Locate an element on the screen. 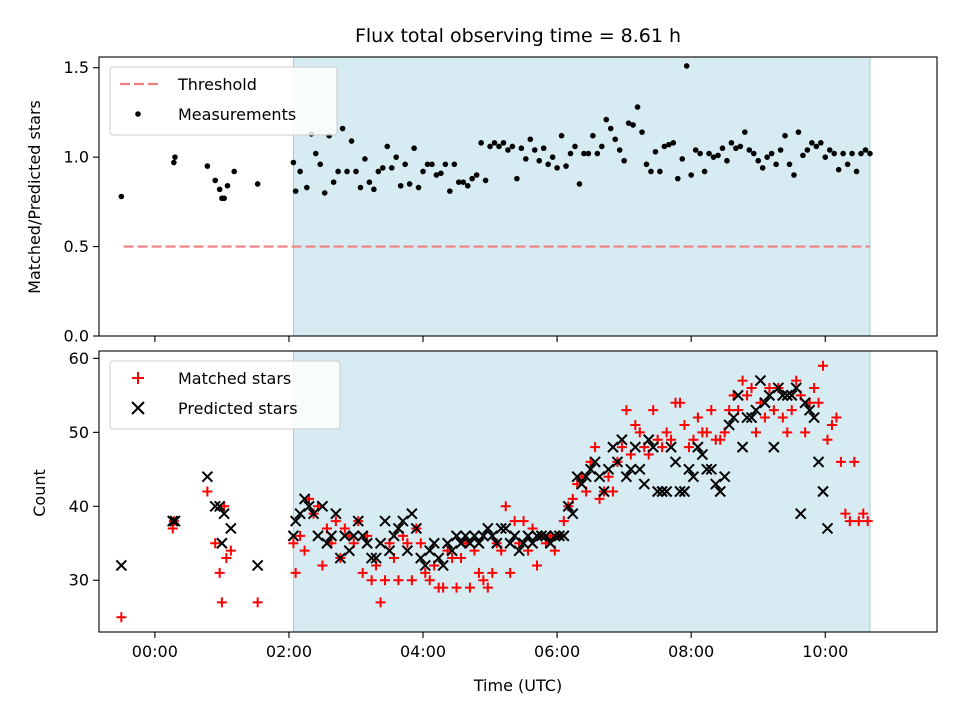  bottom-legend: Matched stars Predicted stars is located at coordinates (225, 395).